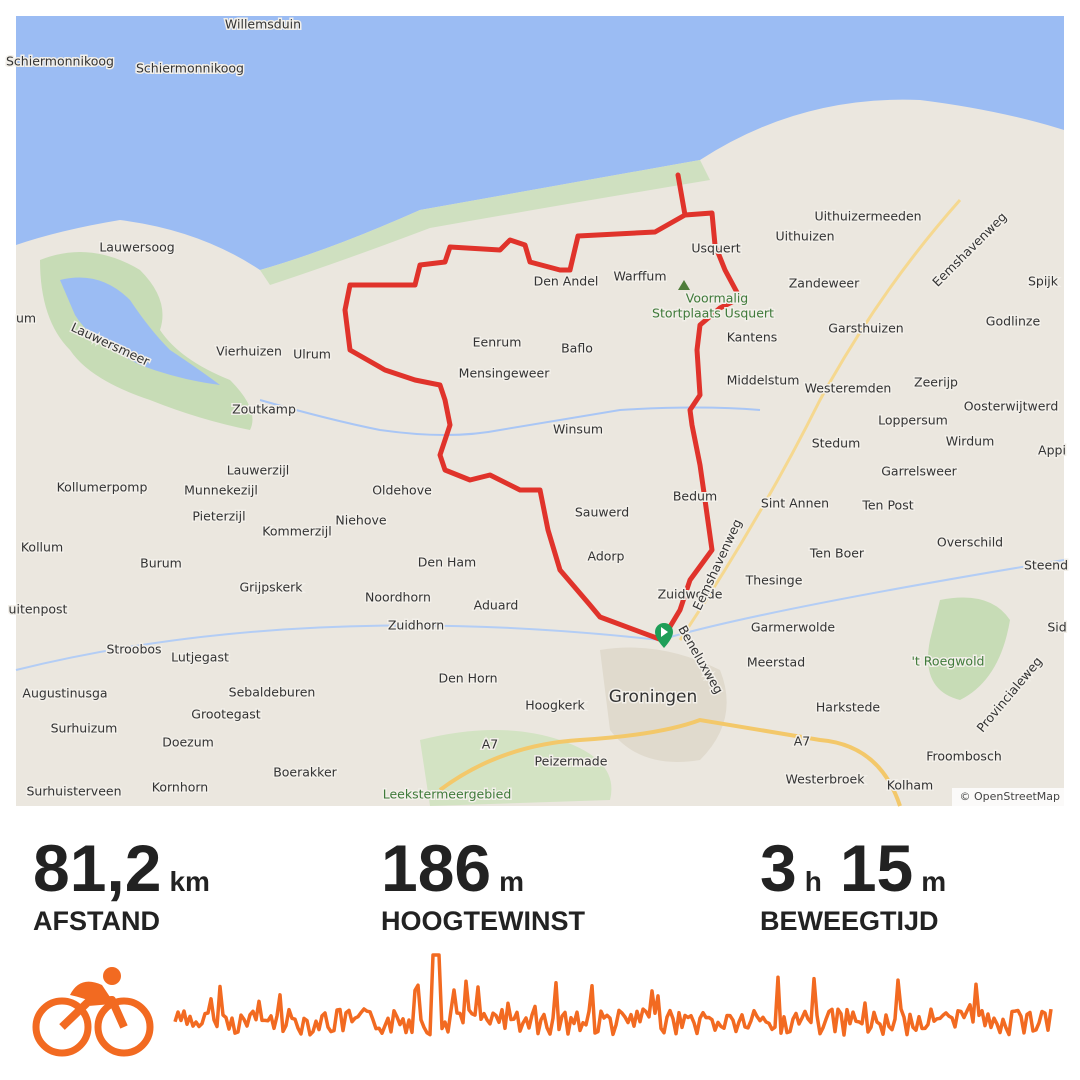 This screenshot has height=1080, width=1080. I want to click on place-label: Ten Boer, so click(837, 553).